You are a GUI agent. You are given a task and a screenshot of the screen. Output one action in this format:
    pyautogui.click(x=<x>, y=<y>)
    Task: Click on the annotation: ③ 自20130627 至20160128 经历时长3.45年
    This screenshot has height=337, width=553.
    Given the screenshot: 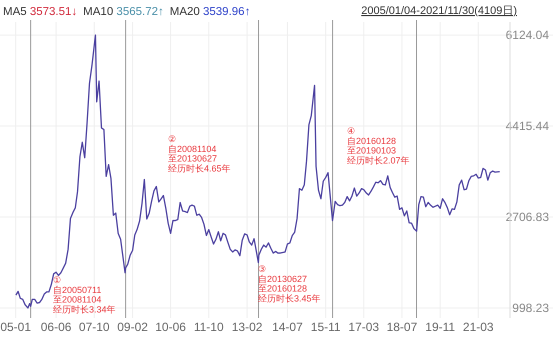 What is the action you would take?
    pyautogui.click(x=289, y=284)
    